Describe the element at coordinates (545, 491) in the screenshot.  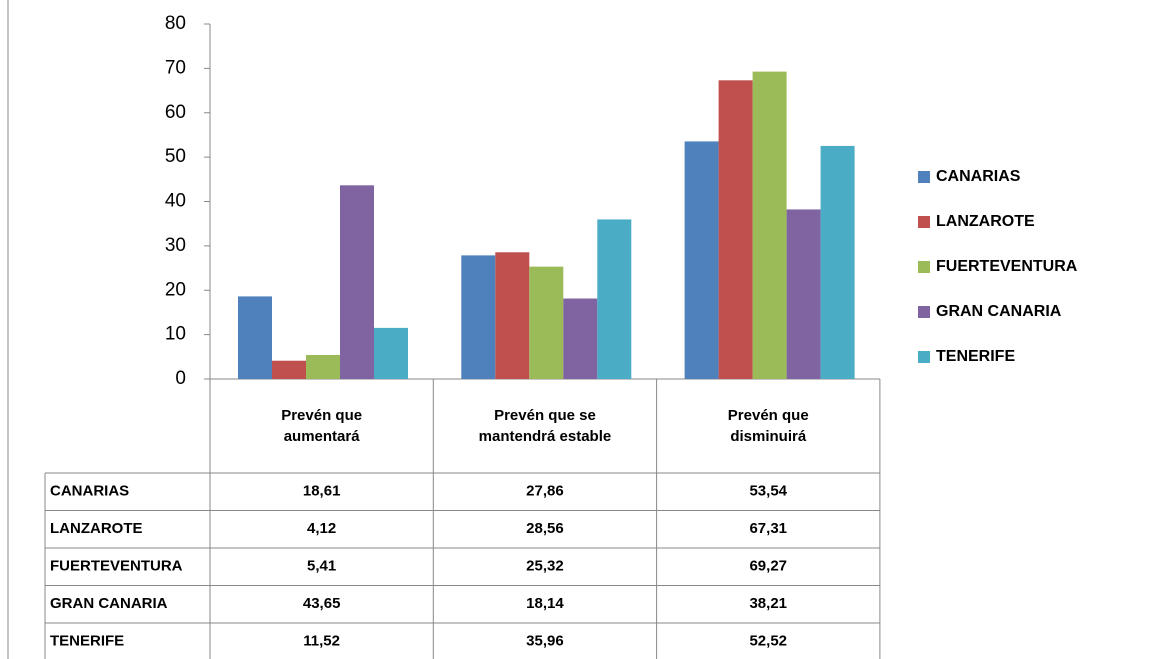
I see `table-value: 27,86` at that location.